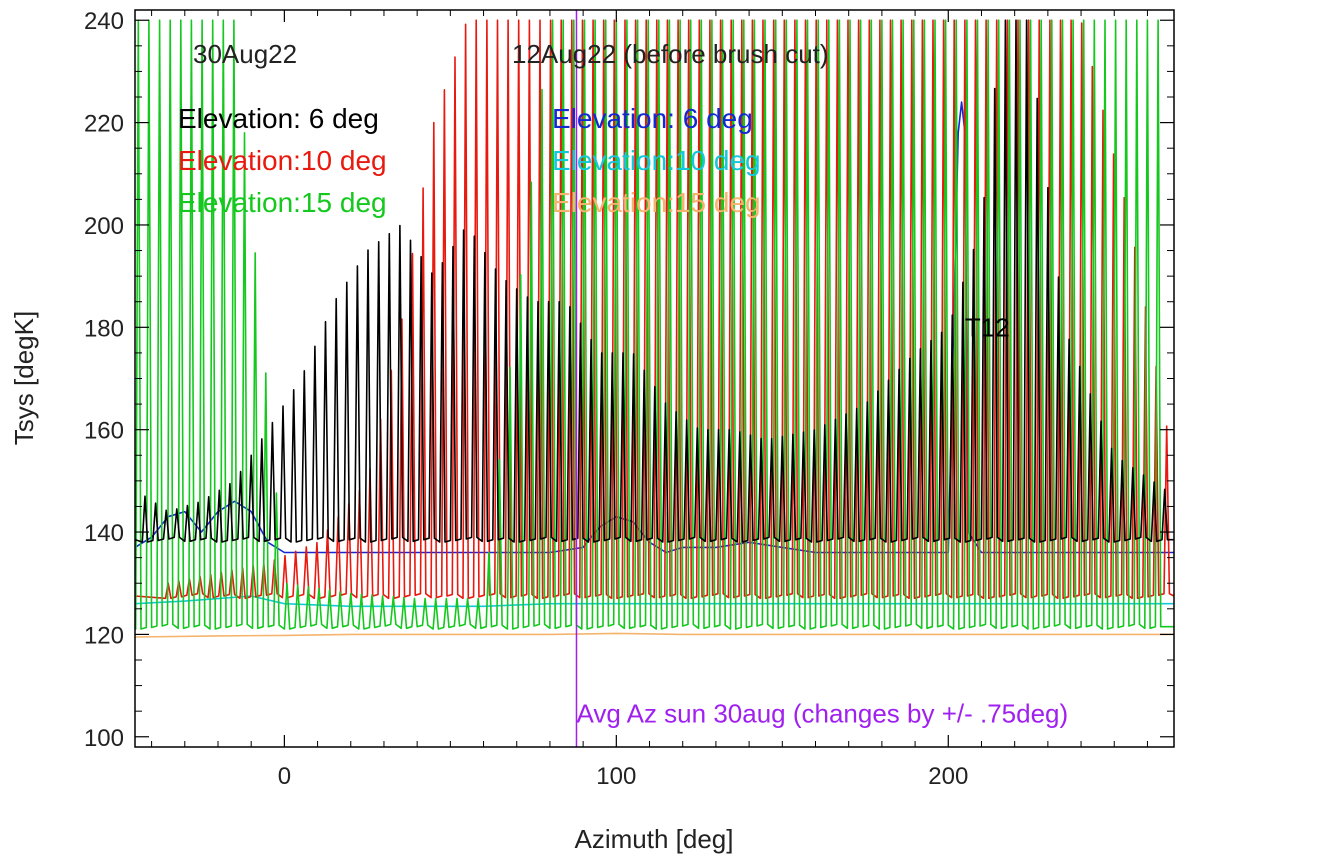  Describe the element at coordinates (652, 118) in the screenshot. I see `legend-12aug22-elevation-6-deg: Elevation: 6 deg` at that location.